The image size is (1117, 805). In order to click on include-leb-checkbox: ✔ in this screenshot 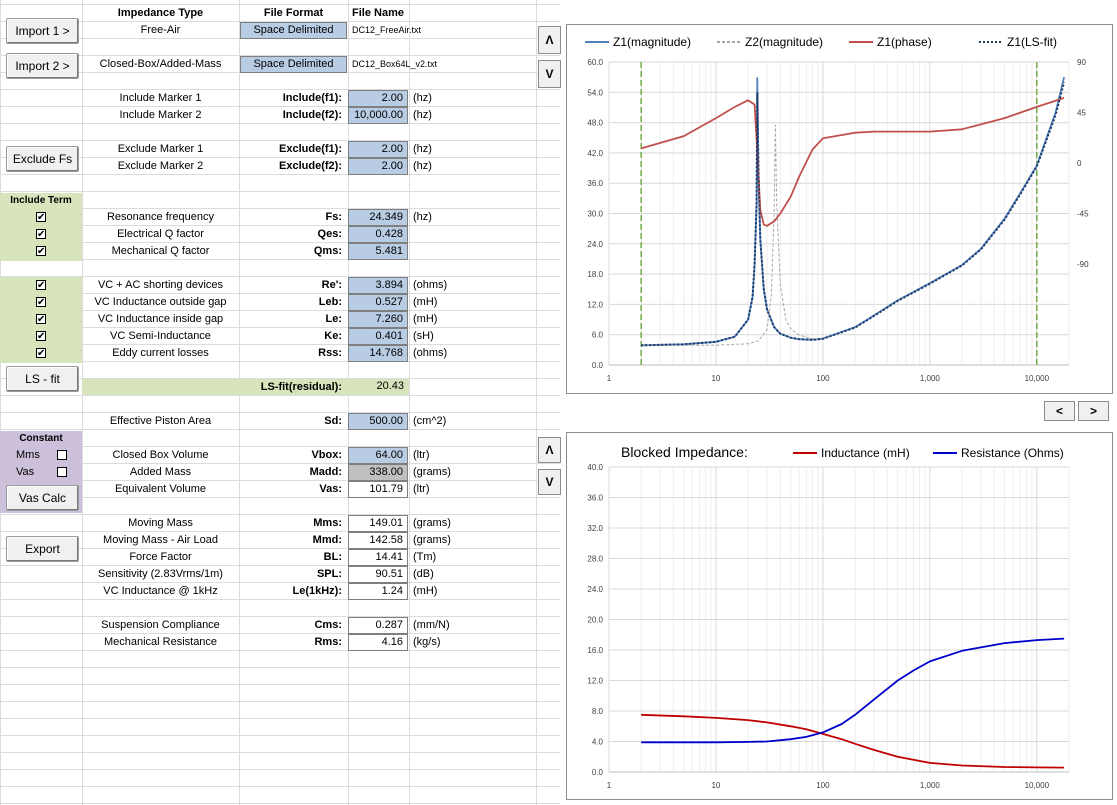, I will do `click(41, 302)`.